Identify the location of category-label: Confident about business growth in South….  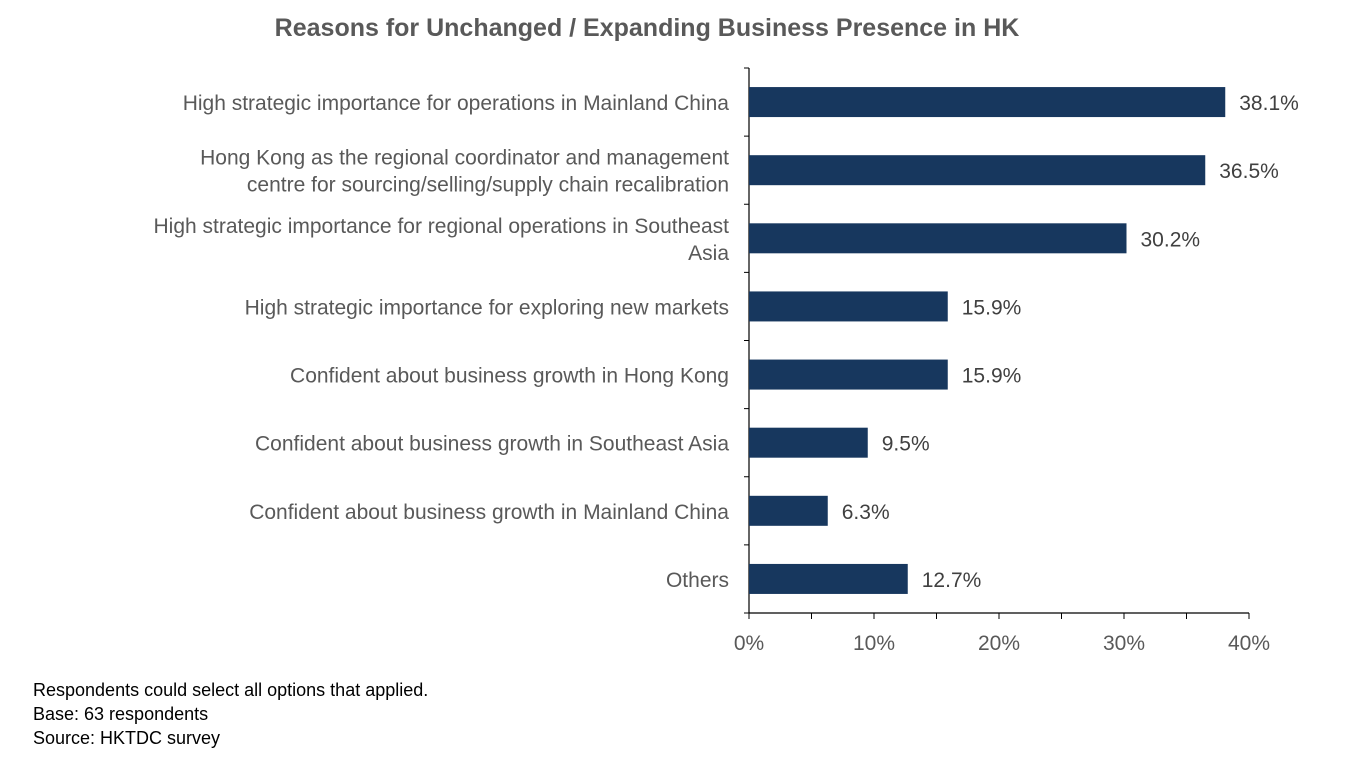
(492, 444).